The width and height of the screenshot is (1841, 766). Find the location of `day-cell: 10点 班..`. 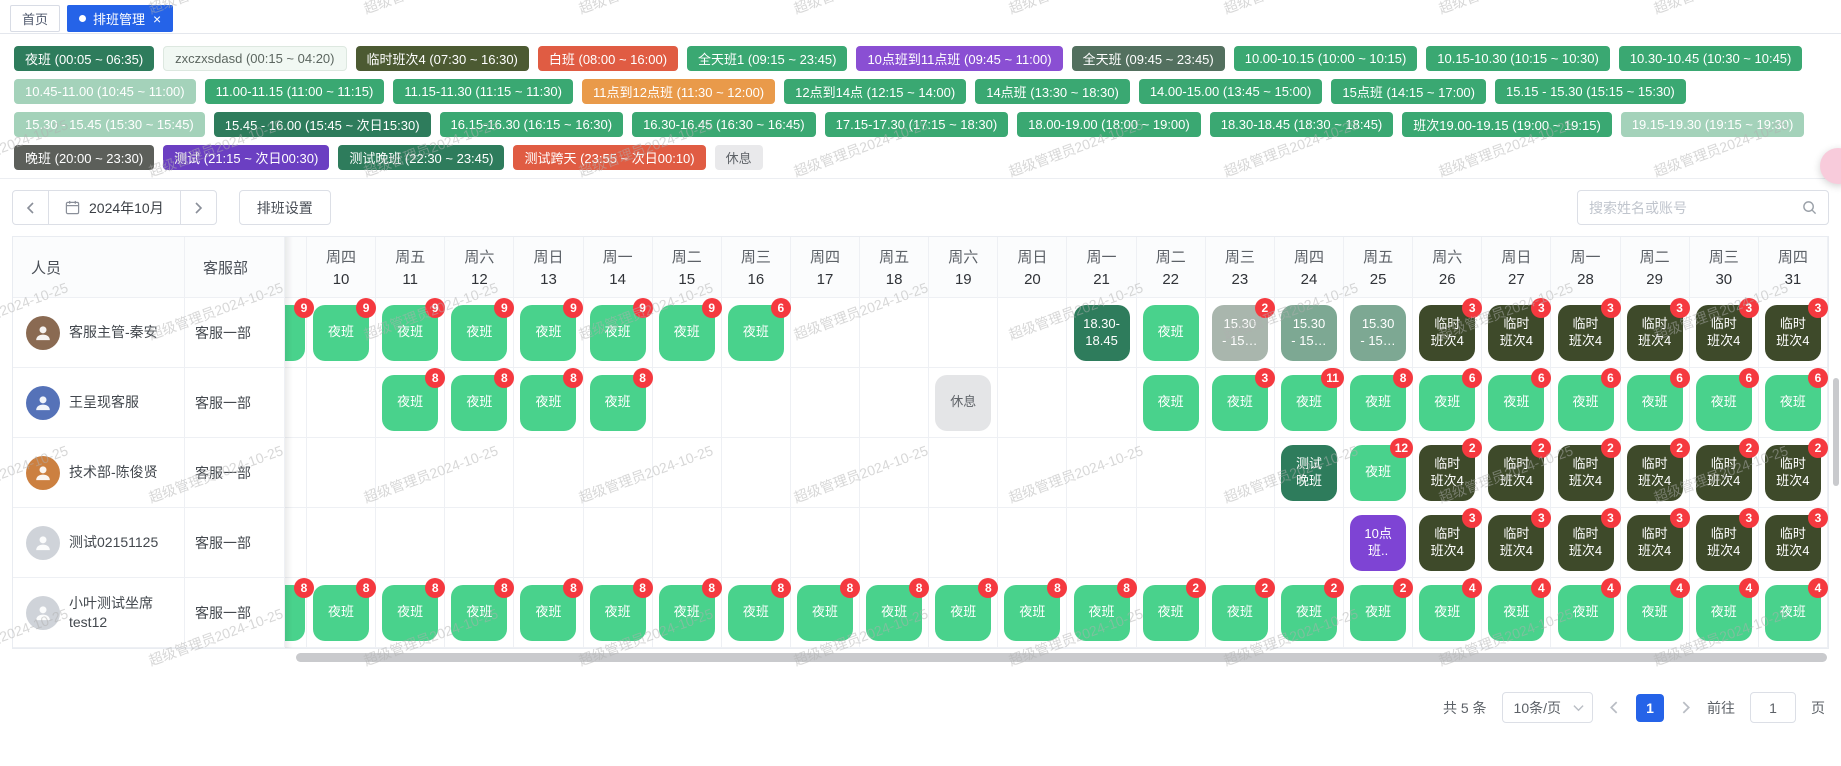

day-cell: 10点 班.. is located at coordinates (1379, 543).